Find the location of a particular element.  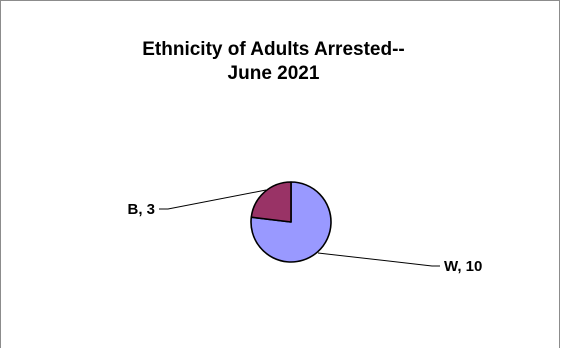

leader-line-b is located at coordinates (213, 199).